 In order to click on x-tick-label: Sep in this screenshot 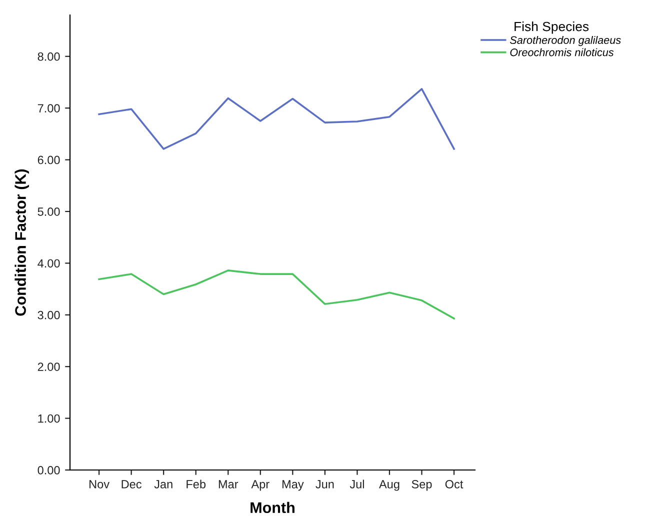, I will do `click(422, 485)`.